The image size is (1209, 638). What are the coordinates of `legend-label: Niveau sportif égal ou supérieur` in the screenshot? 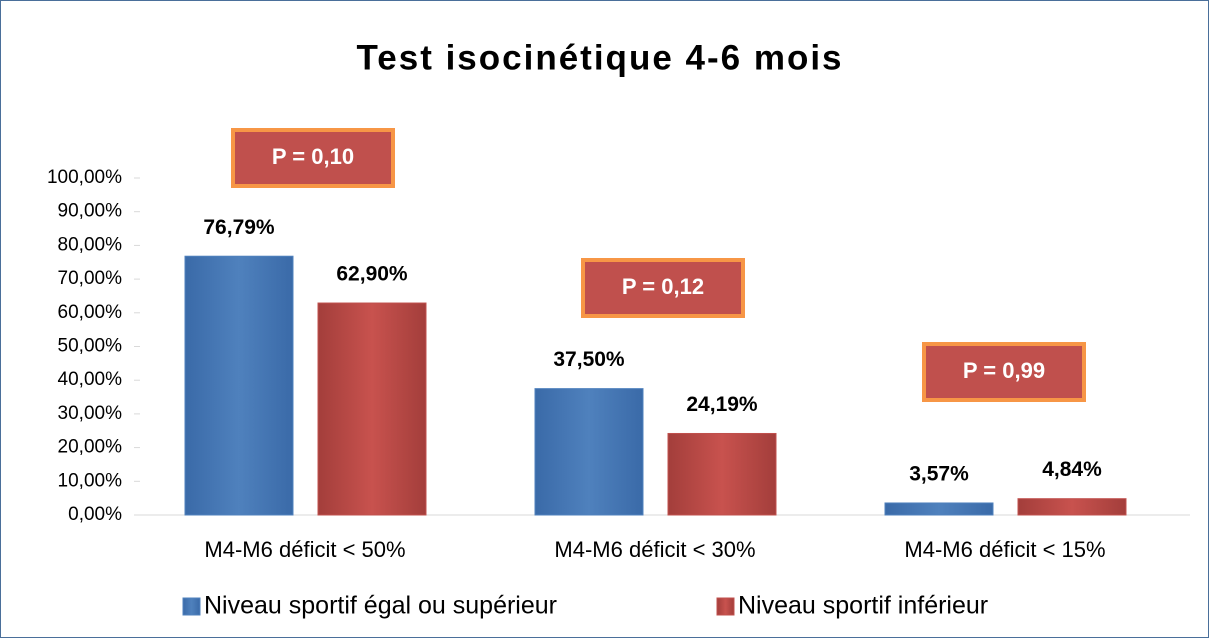 It's located at (380, 606).